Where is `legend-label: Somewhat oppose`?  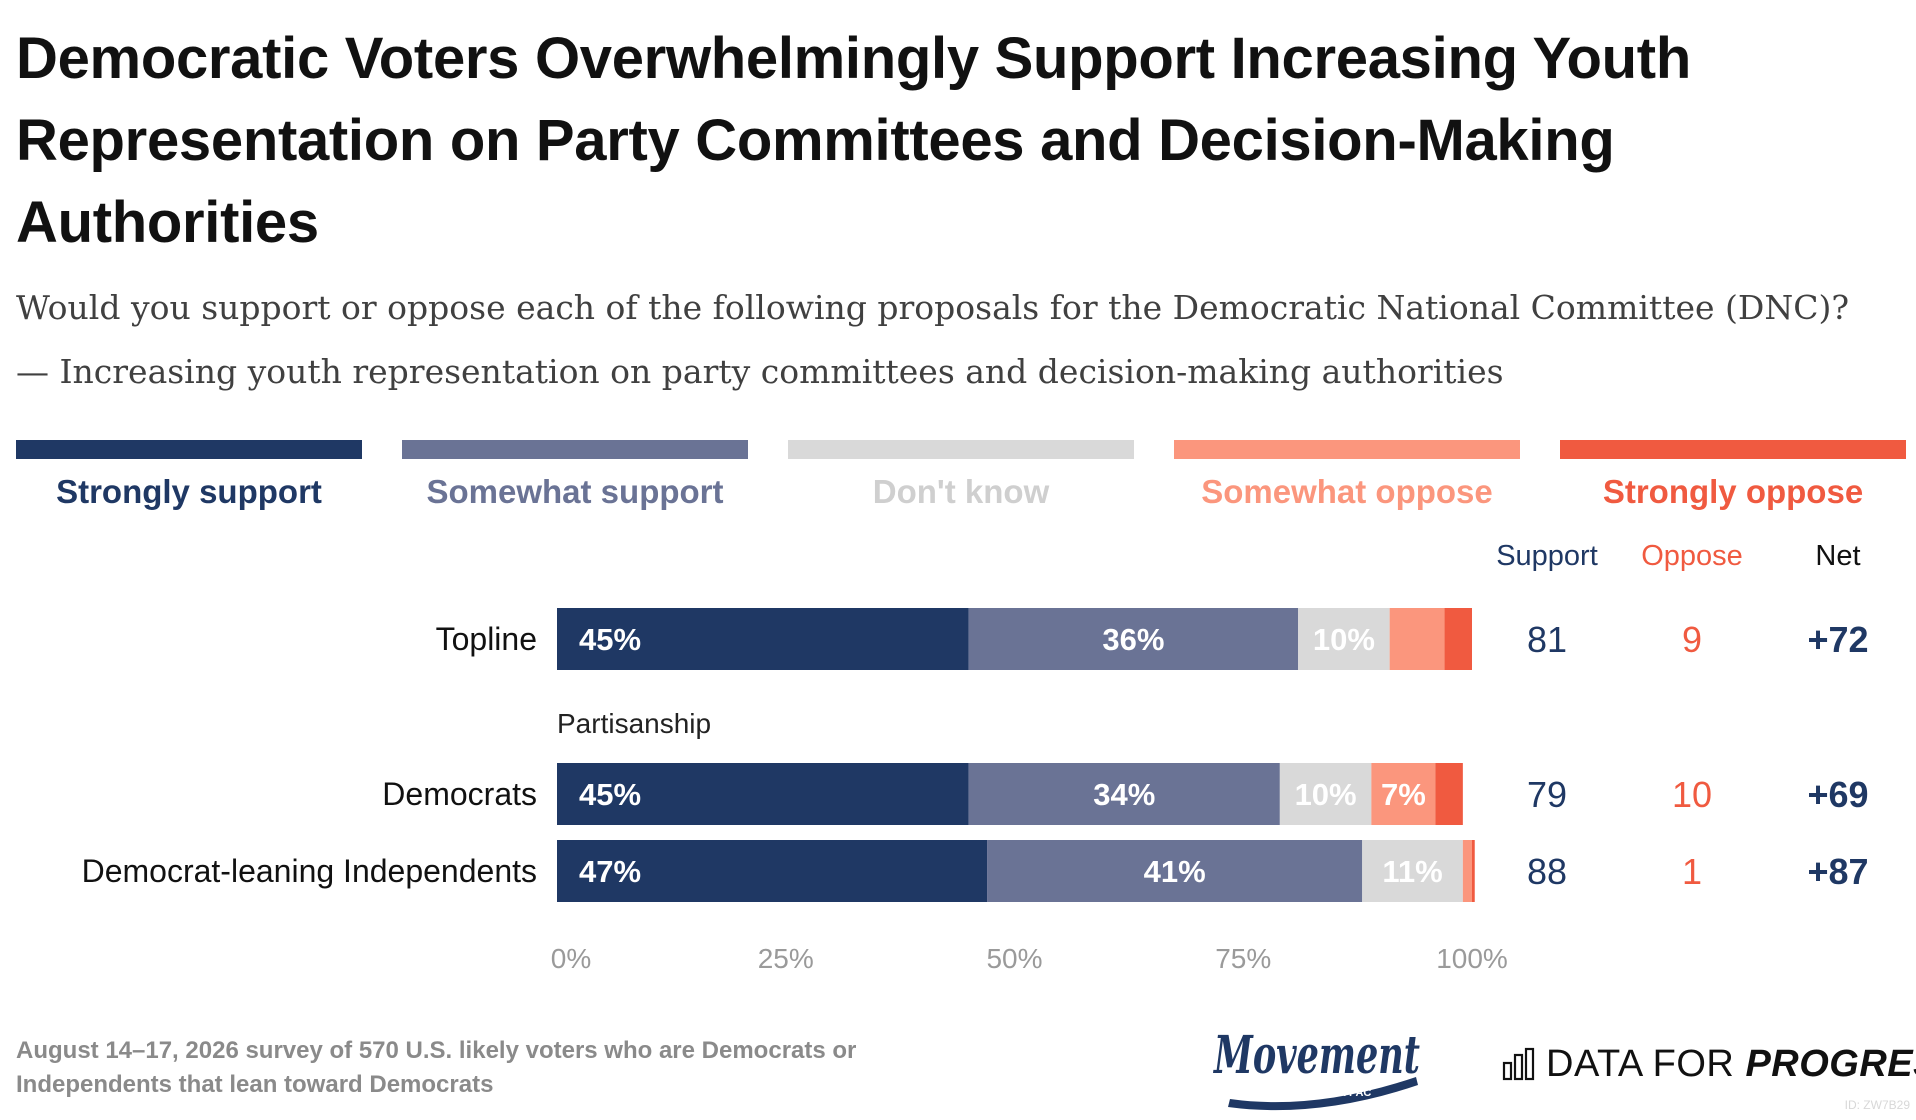
legend-label: Somewhat oppose is located at coordinates (1347, 491).